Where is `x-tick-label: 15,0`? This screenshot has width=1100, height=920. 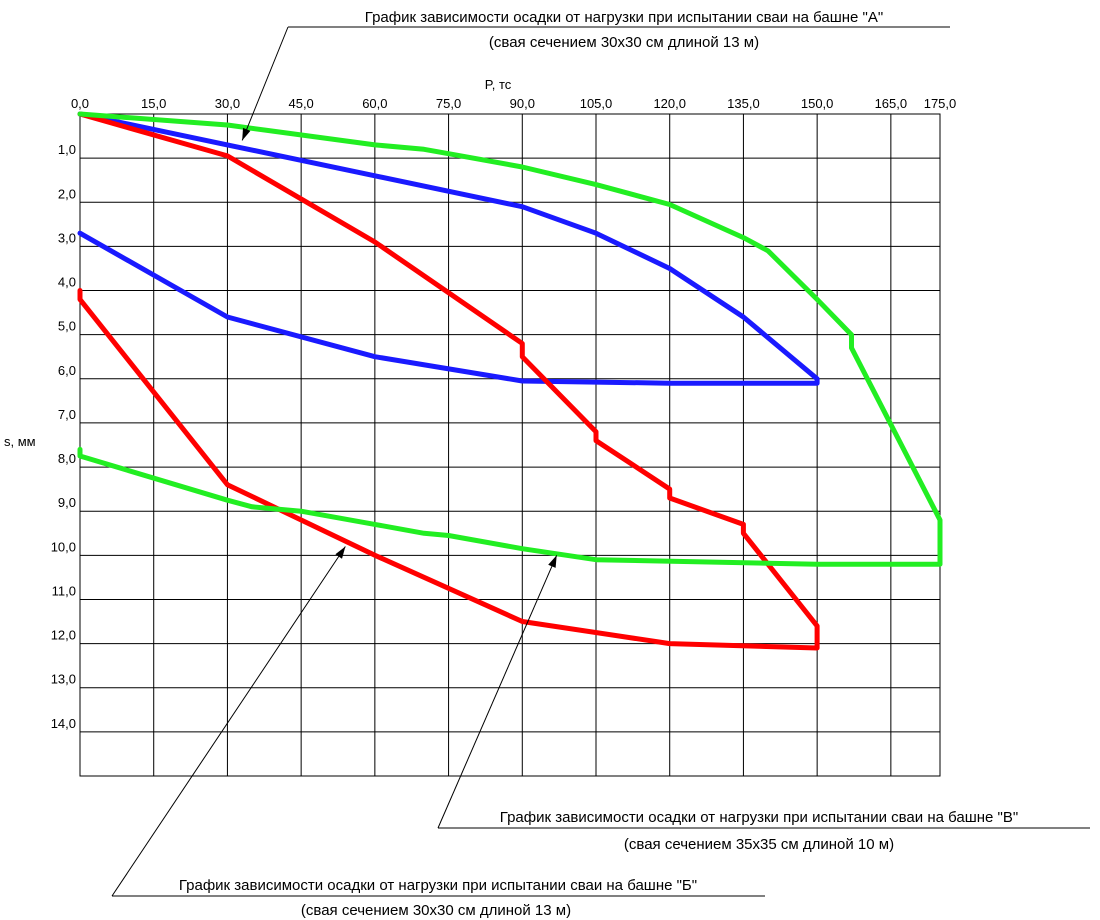
x-tick-label: 15,0 is located at coordinates (153, 103).